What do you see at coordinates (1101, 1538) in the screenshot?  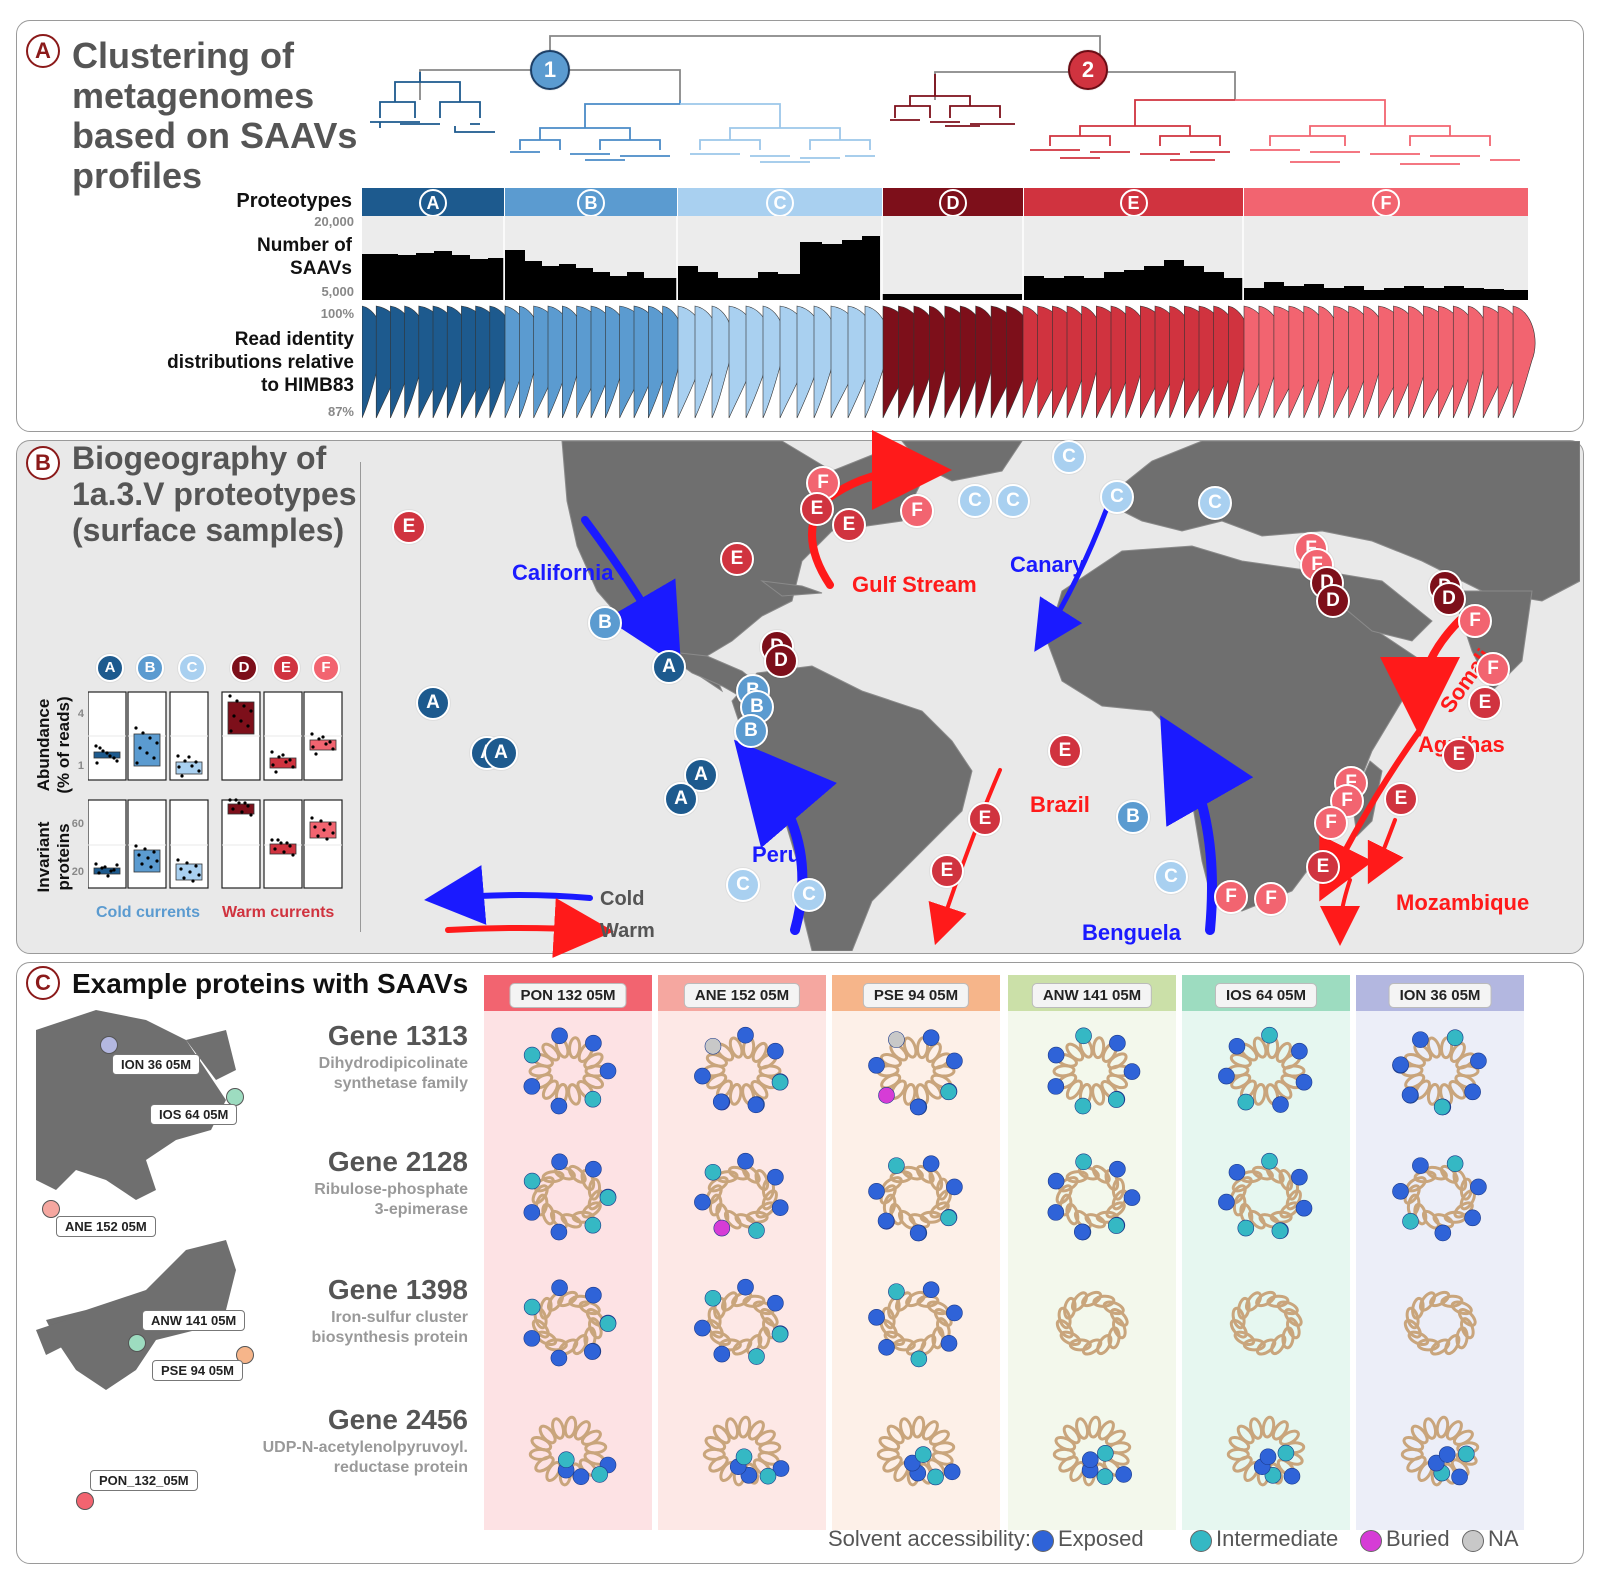 I see `legend-label: Exposed` at bounding box center [1101, 1538].